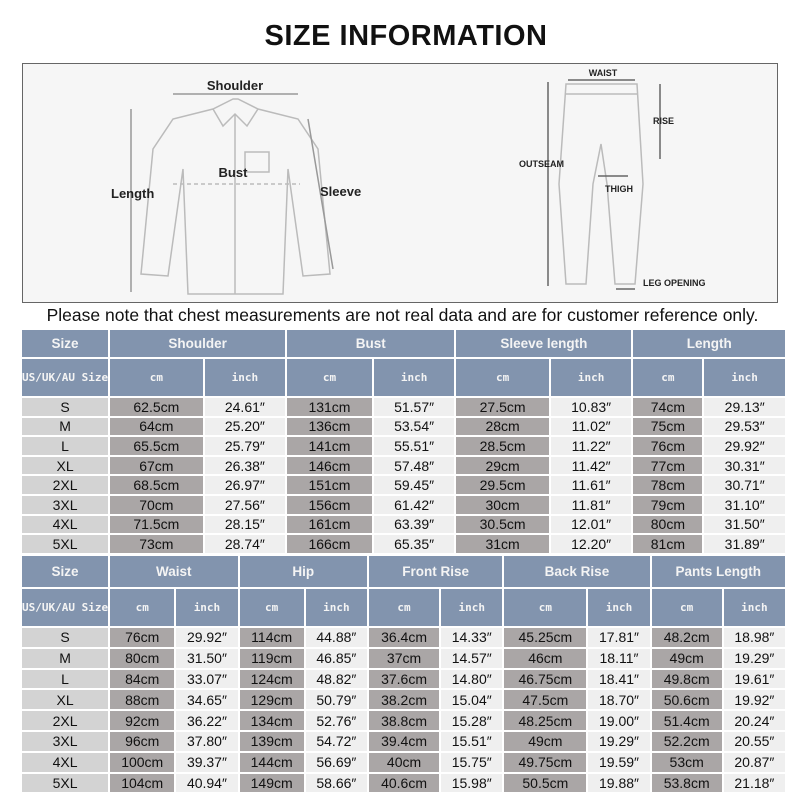 The image size is (800, 800). What do you see at coordinates (591, 544) in the screenshot?
I see `inch-value-cell: 12.20″` at bounding box center [591, 544].